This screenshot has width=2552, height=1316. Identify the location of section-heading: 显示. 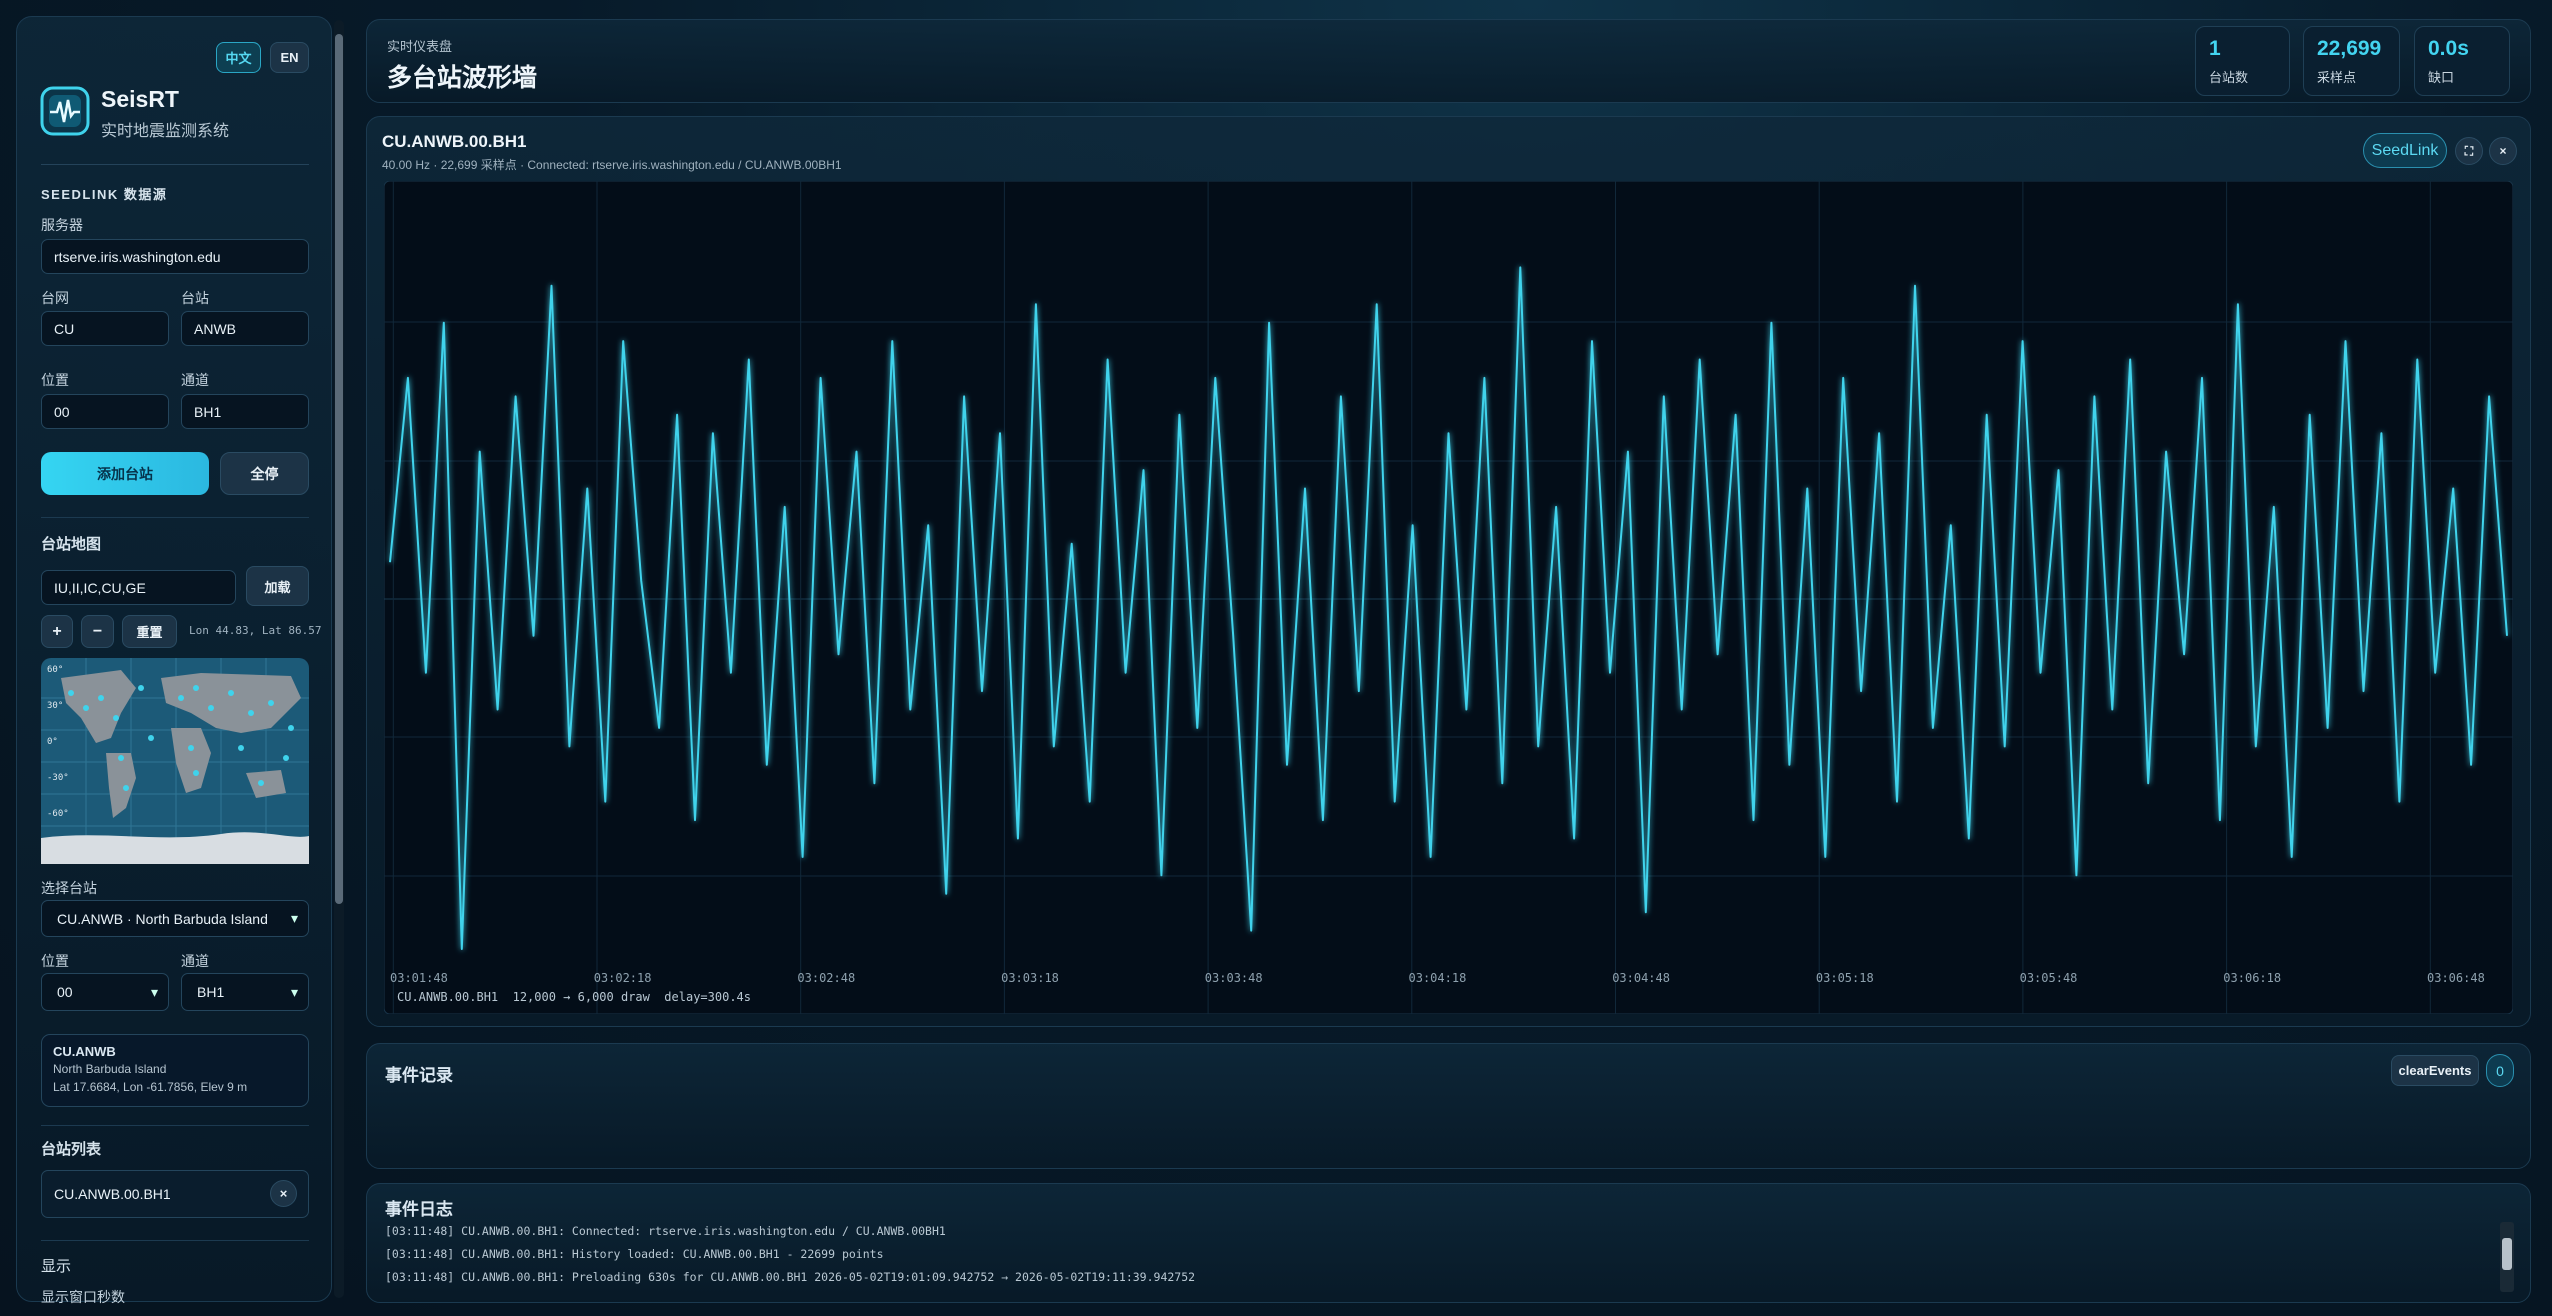
(56, 1266).